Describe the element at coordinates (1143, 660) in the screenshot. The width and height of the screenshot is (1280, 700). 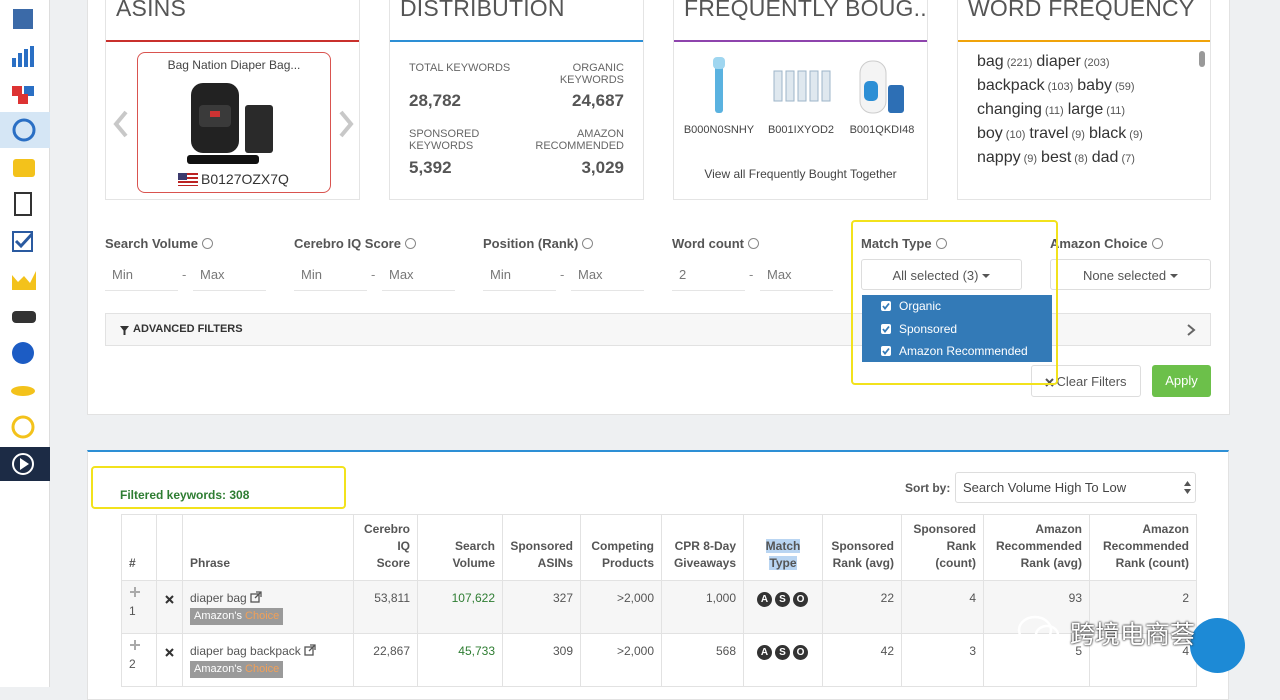
I see `rank-cell: 4` at that location.